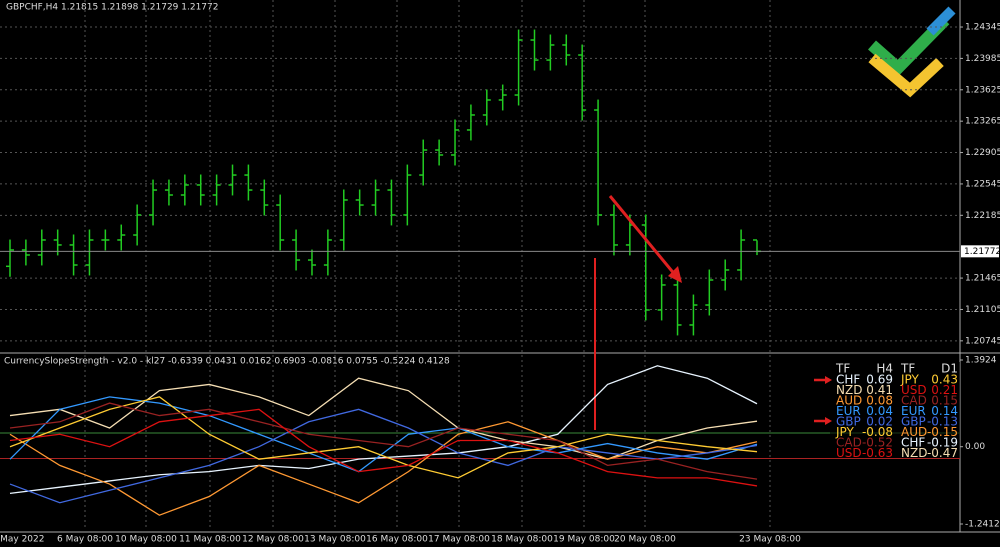  Describe the element at coordinates (895, 410) in the screenshot. I see `table-bg` at that location.